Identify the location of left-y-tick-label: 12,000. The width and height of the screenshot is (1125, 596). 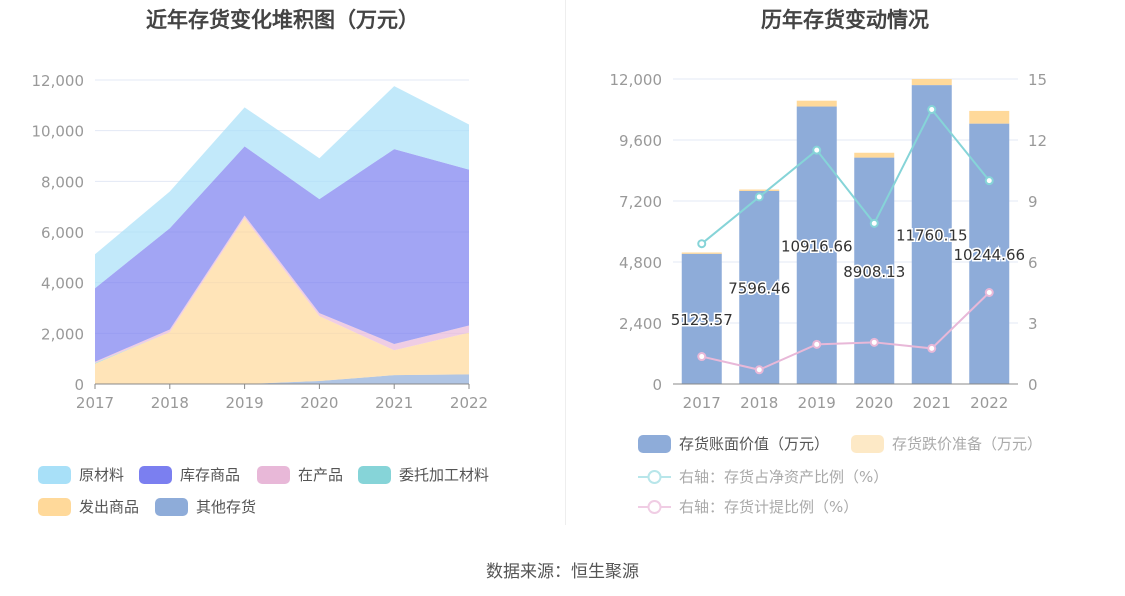
(58, 81).